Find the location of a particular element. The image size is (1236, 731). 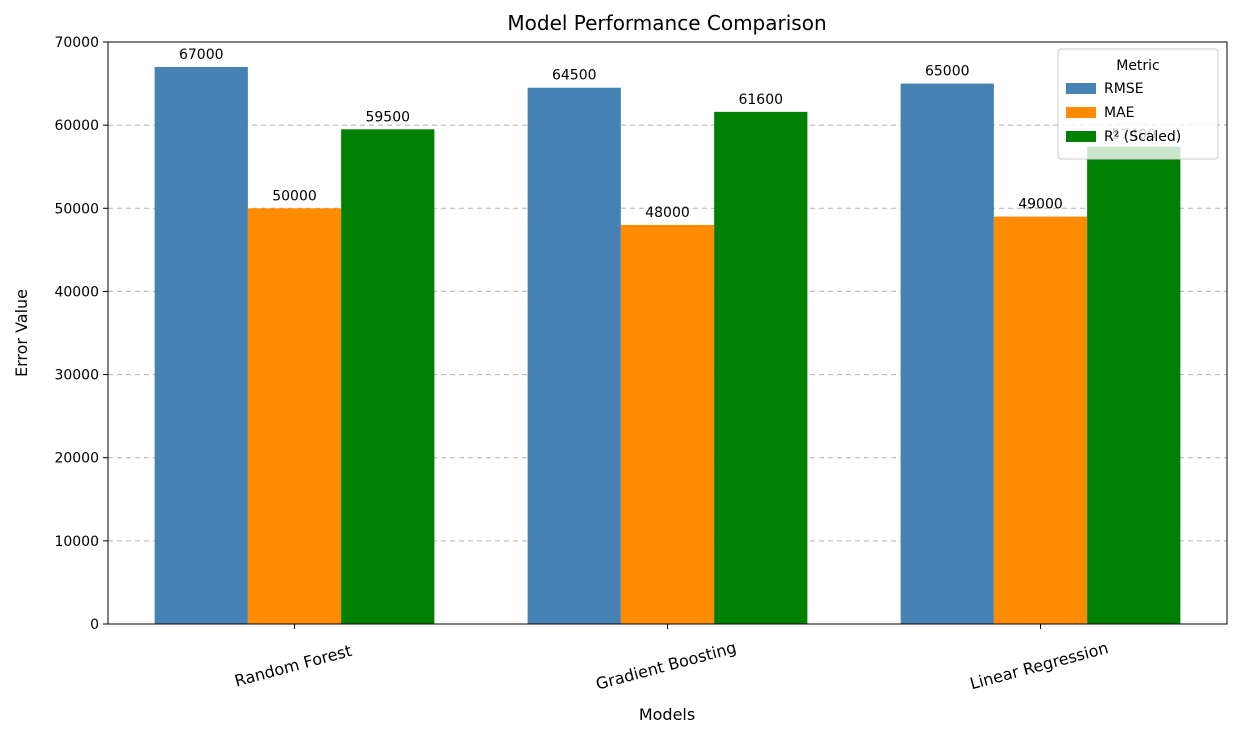

bar-value-label: 49000 is located at coordinates (1040, 205).